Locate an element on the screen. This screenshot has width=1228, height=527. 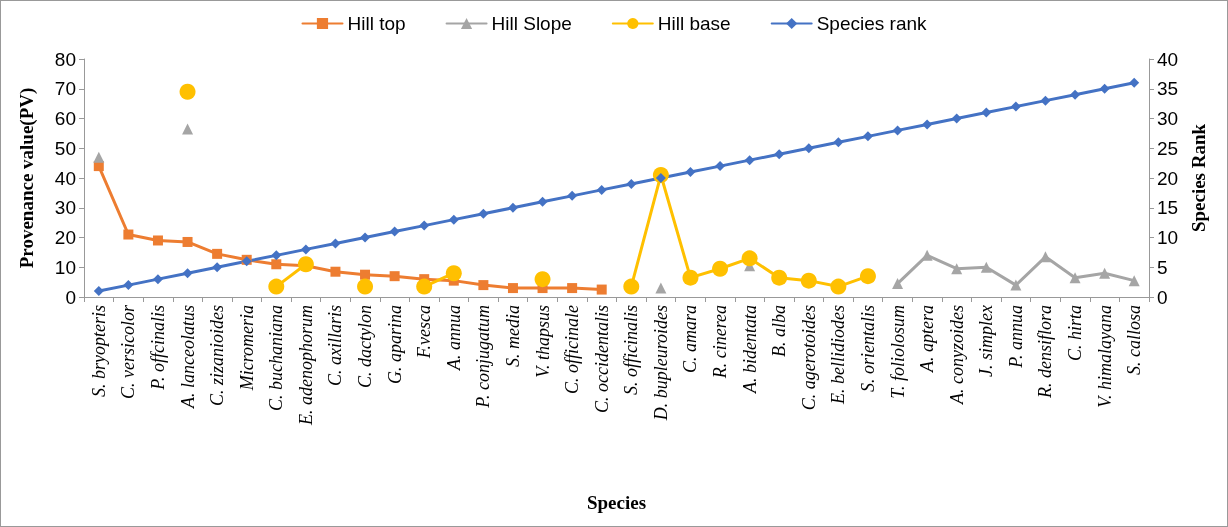
y-tick-label: 70 is located at coordinates (65, 89).